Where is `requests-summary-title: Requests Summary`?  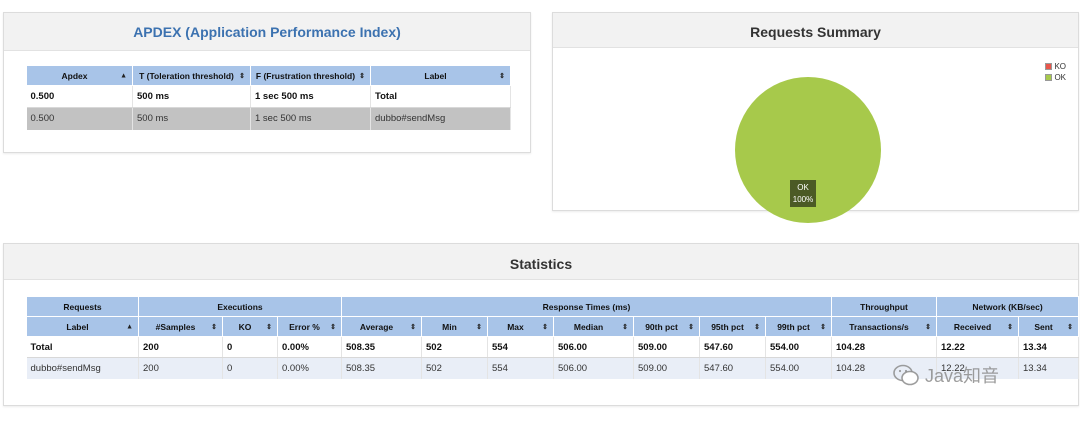
requests-summary-title: Requests Summary is located at coordinates (815, 30).